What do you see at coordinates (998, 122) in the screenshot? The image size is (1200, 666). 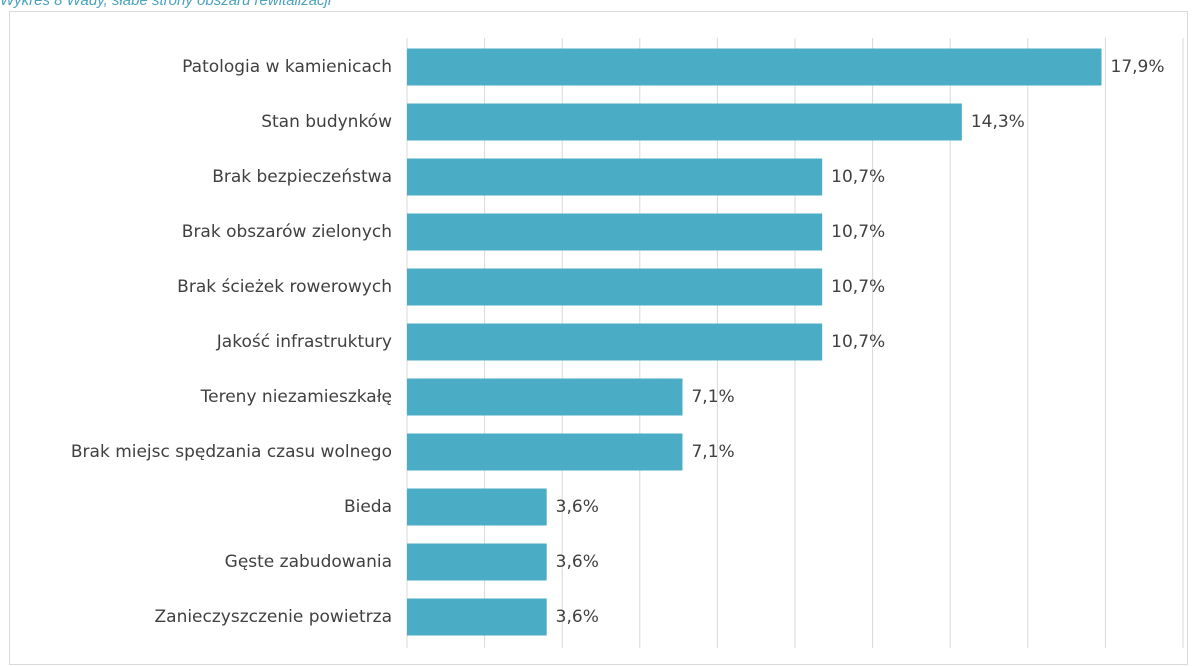 I see `value-label: 14,3%` at bounding box center [998, 122].